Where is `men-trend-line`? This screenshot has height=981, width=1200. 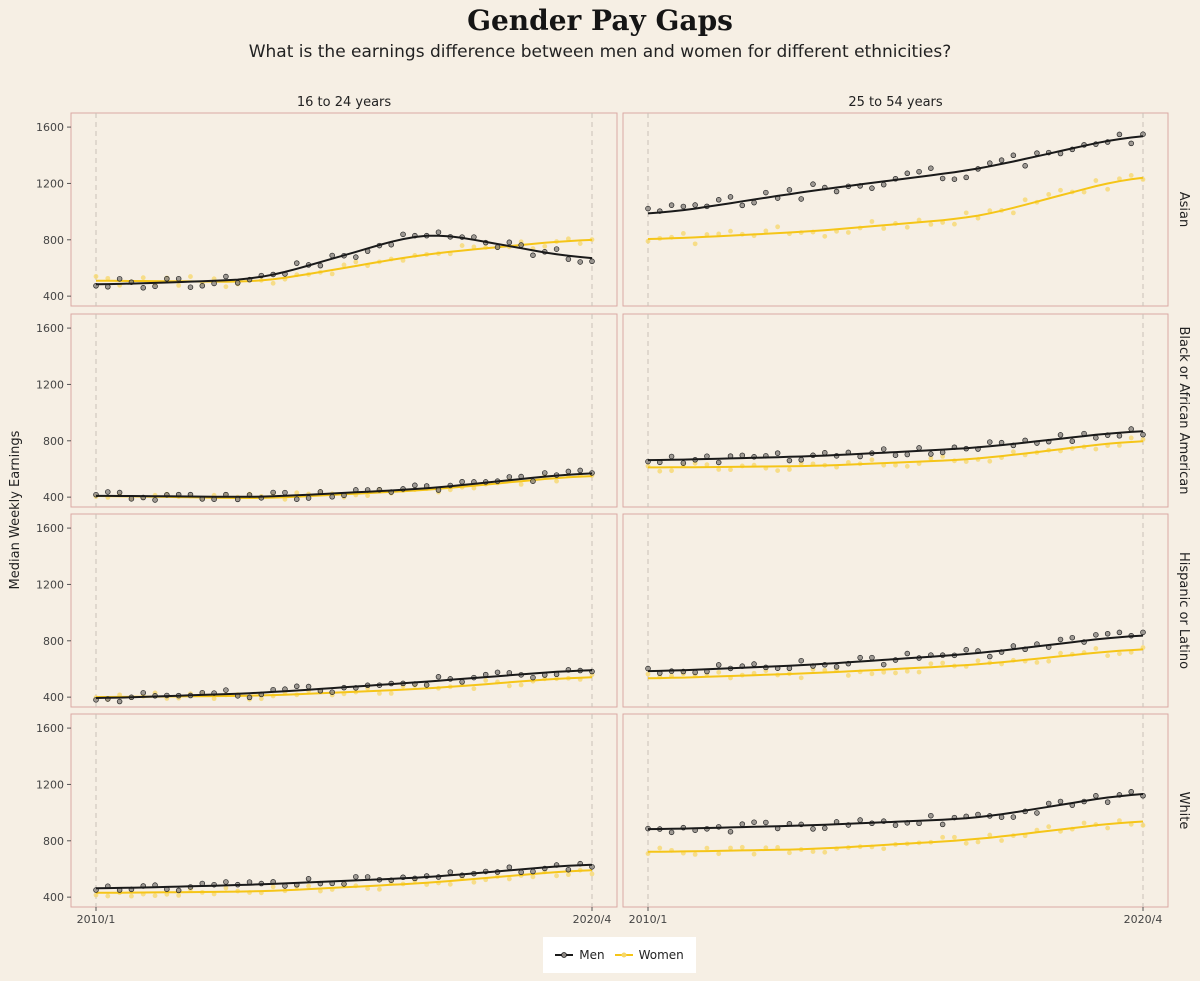
men-trend-line is located at coordinates (895, 653).